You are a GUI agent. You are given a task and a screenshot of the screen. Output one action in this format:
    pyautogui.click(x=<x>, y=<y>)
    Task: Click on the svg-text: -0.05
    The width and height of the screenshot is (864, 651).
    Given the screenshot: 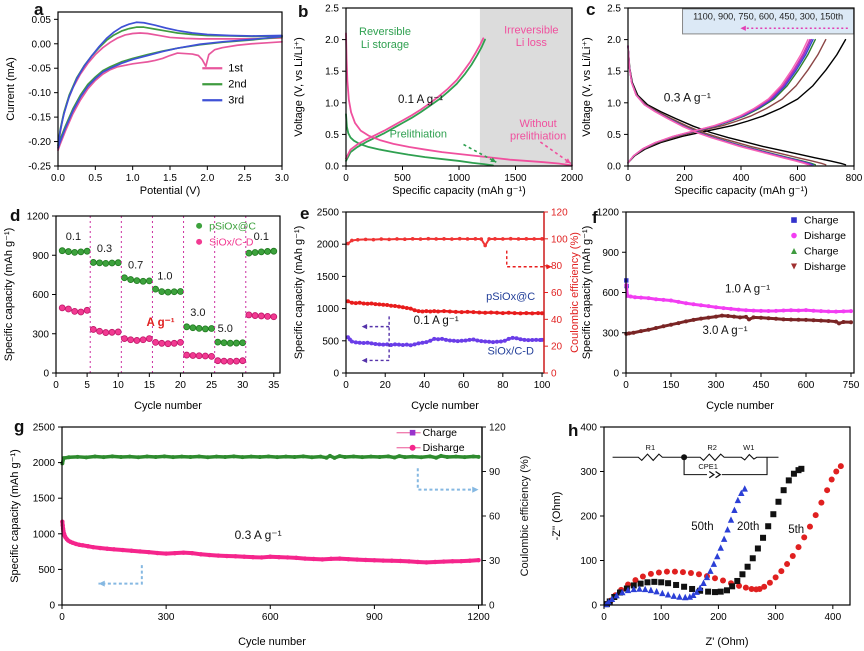 What is the action you would take?
    pyautogui.click(x=39, y=69)
    